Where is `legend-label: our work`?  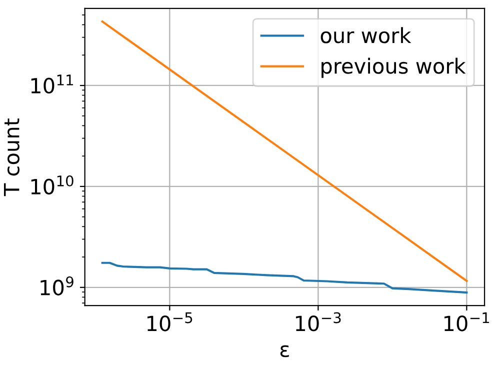 legend-label: our work is located at coordinates (366, 35).